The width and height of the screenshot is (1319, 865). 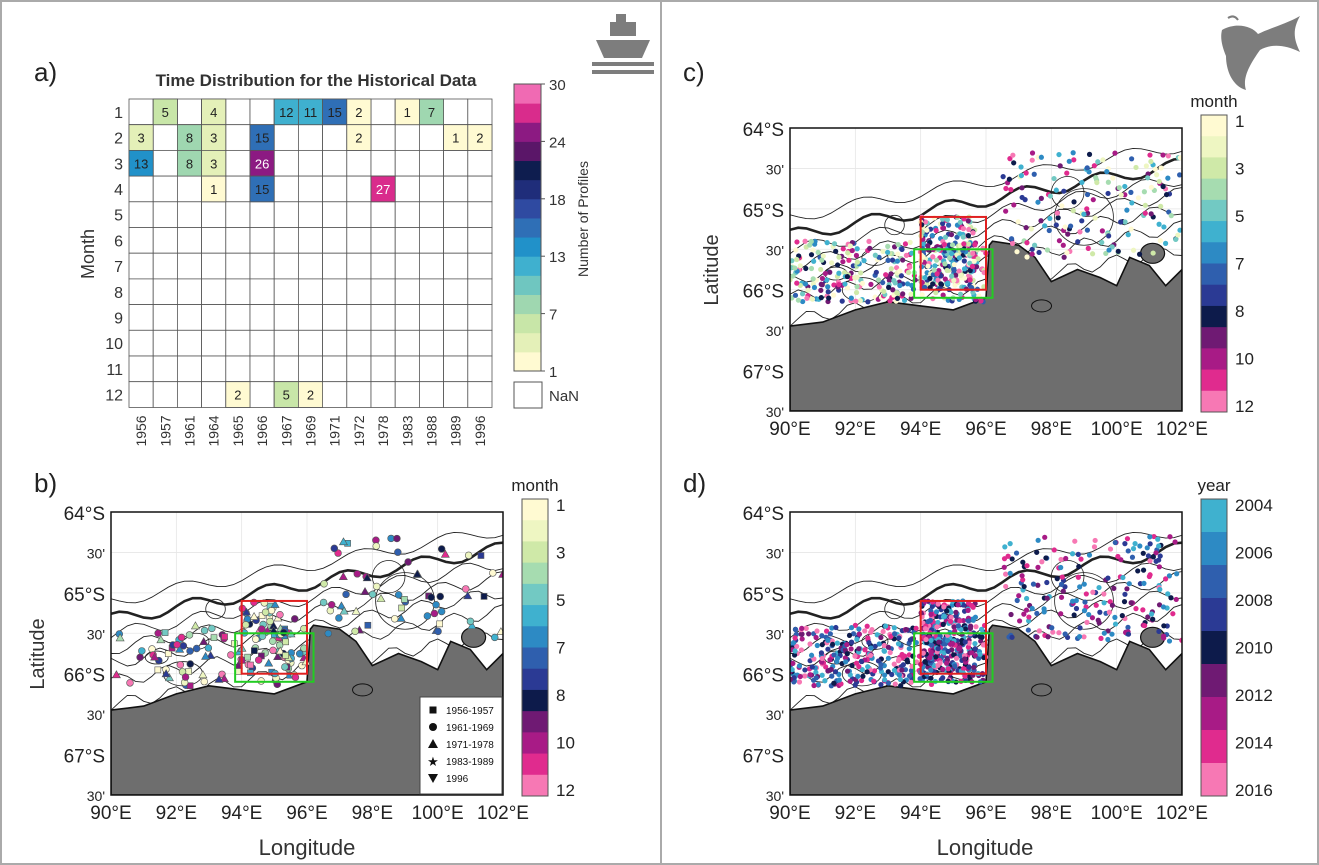 I want to click on panel-label-a: a), so click(x=45, y=72).